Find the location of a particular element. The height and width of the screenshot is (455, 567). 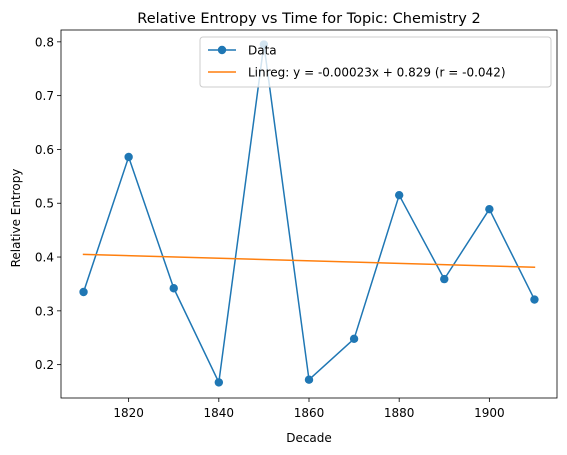

legend-marker is located at coordinates (222, 50).